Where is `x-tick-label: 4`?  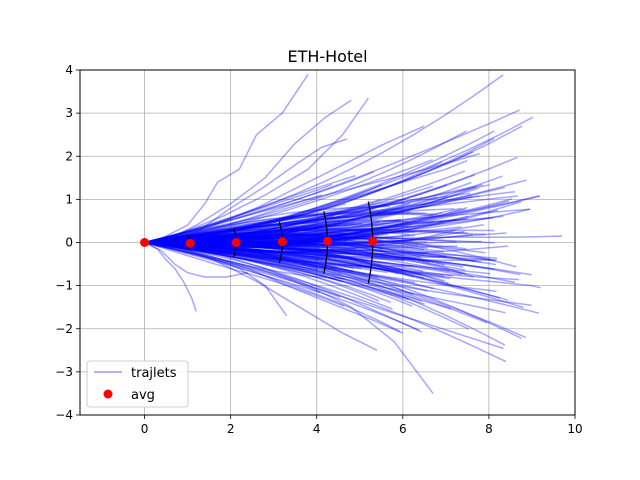 x-tick-label: 4 is located at coordinates (317, 429).